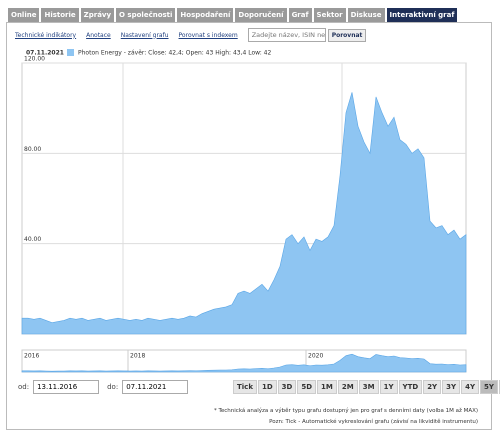 This screenshot has height=436, width=500. Describe the element at coordinates (470, 387) in the screenshot. I see `range-button: 4Y` at that location.